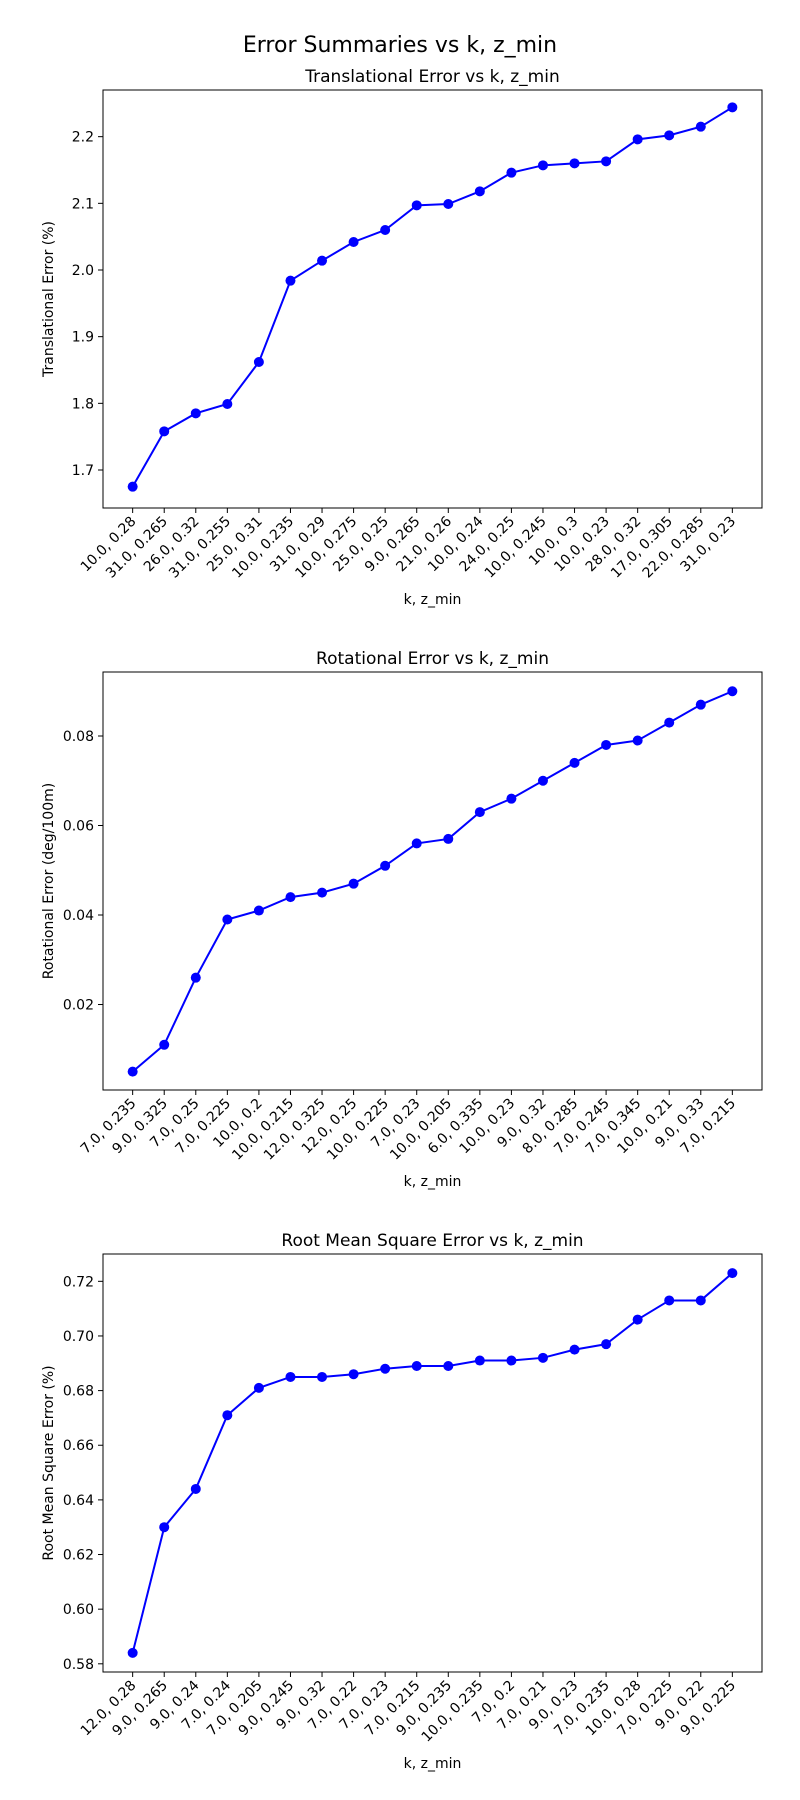  What do you see at coordinates (432, 659) in the screenshot?
I see `chart-title: Rotational Error vs k, z_min` at bounding box center [432, 659].